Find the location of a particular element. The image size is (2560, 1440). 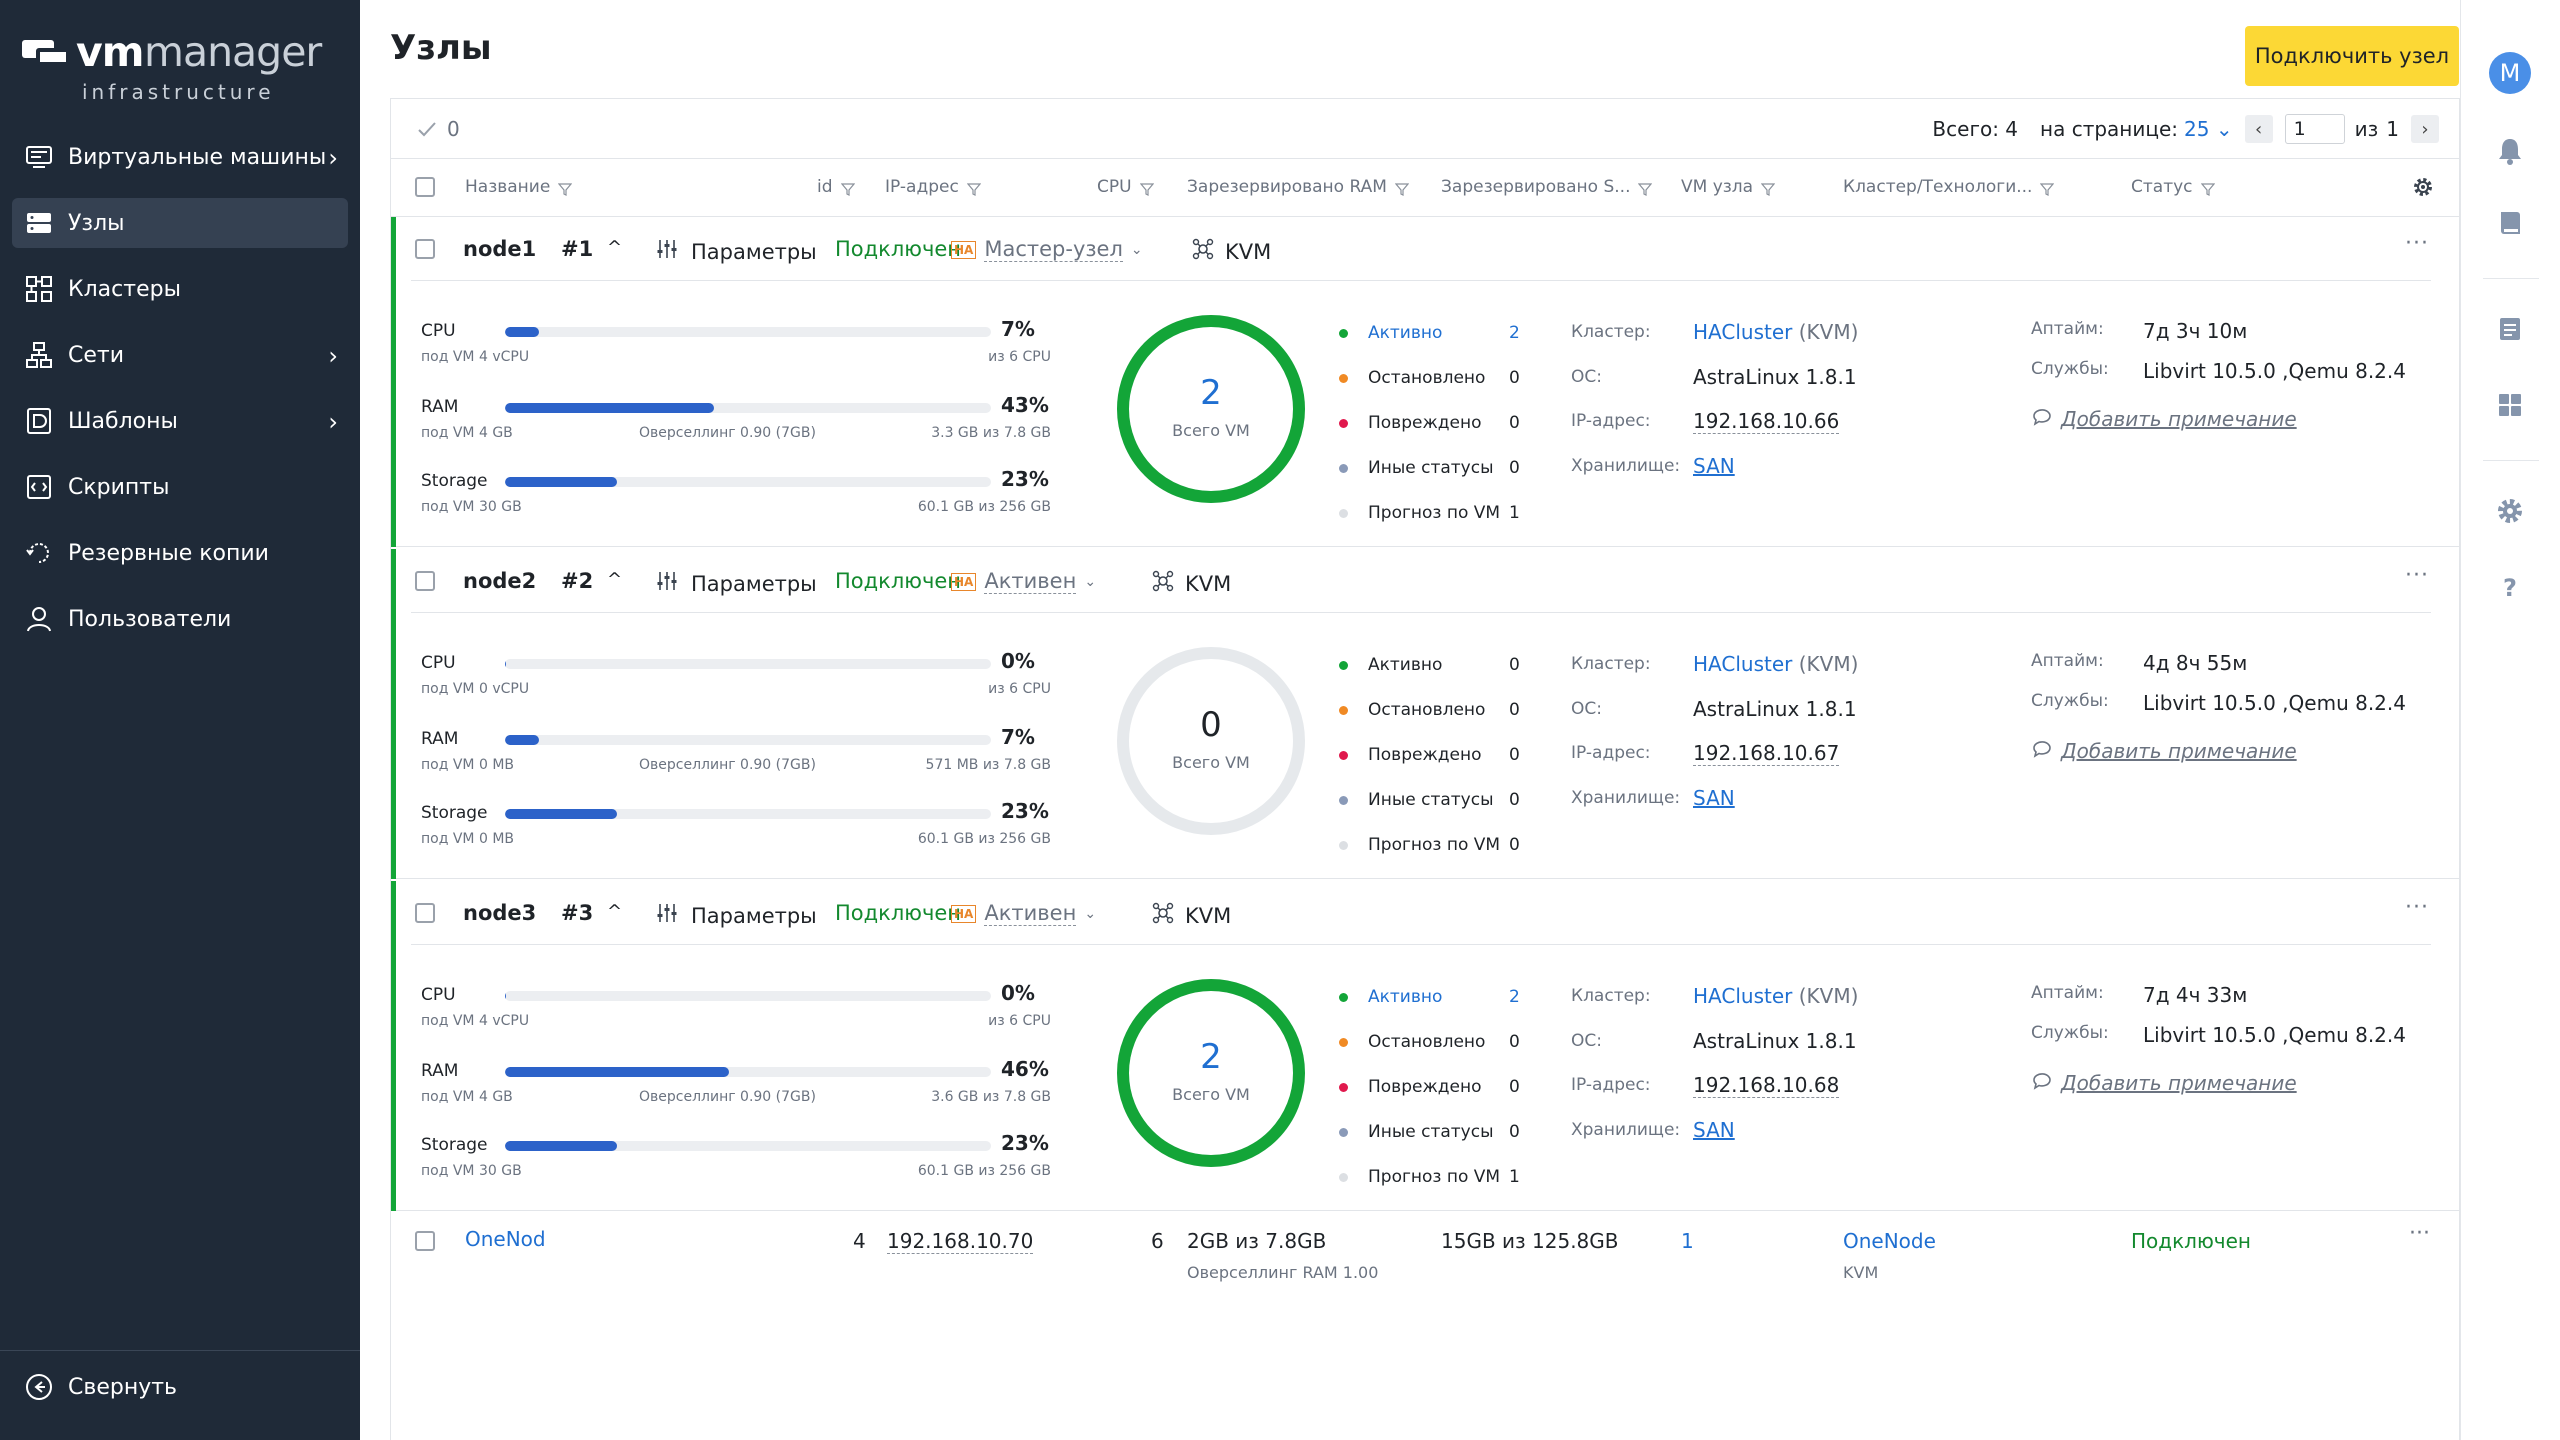

node-name: node3 is located at coordinates (500, 913).